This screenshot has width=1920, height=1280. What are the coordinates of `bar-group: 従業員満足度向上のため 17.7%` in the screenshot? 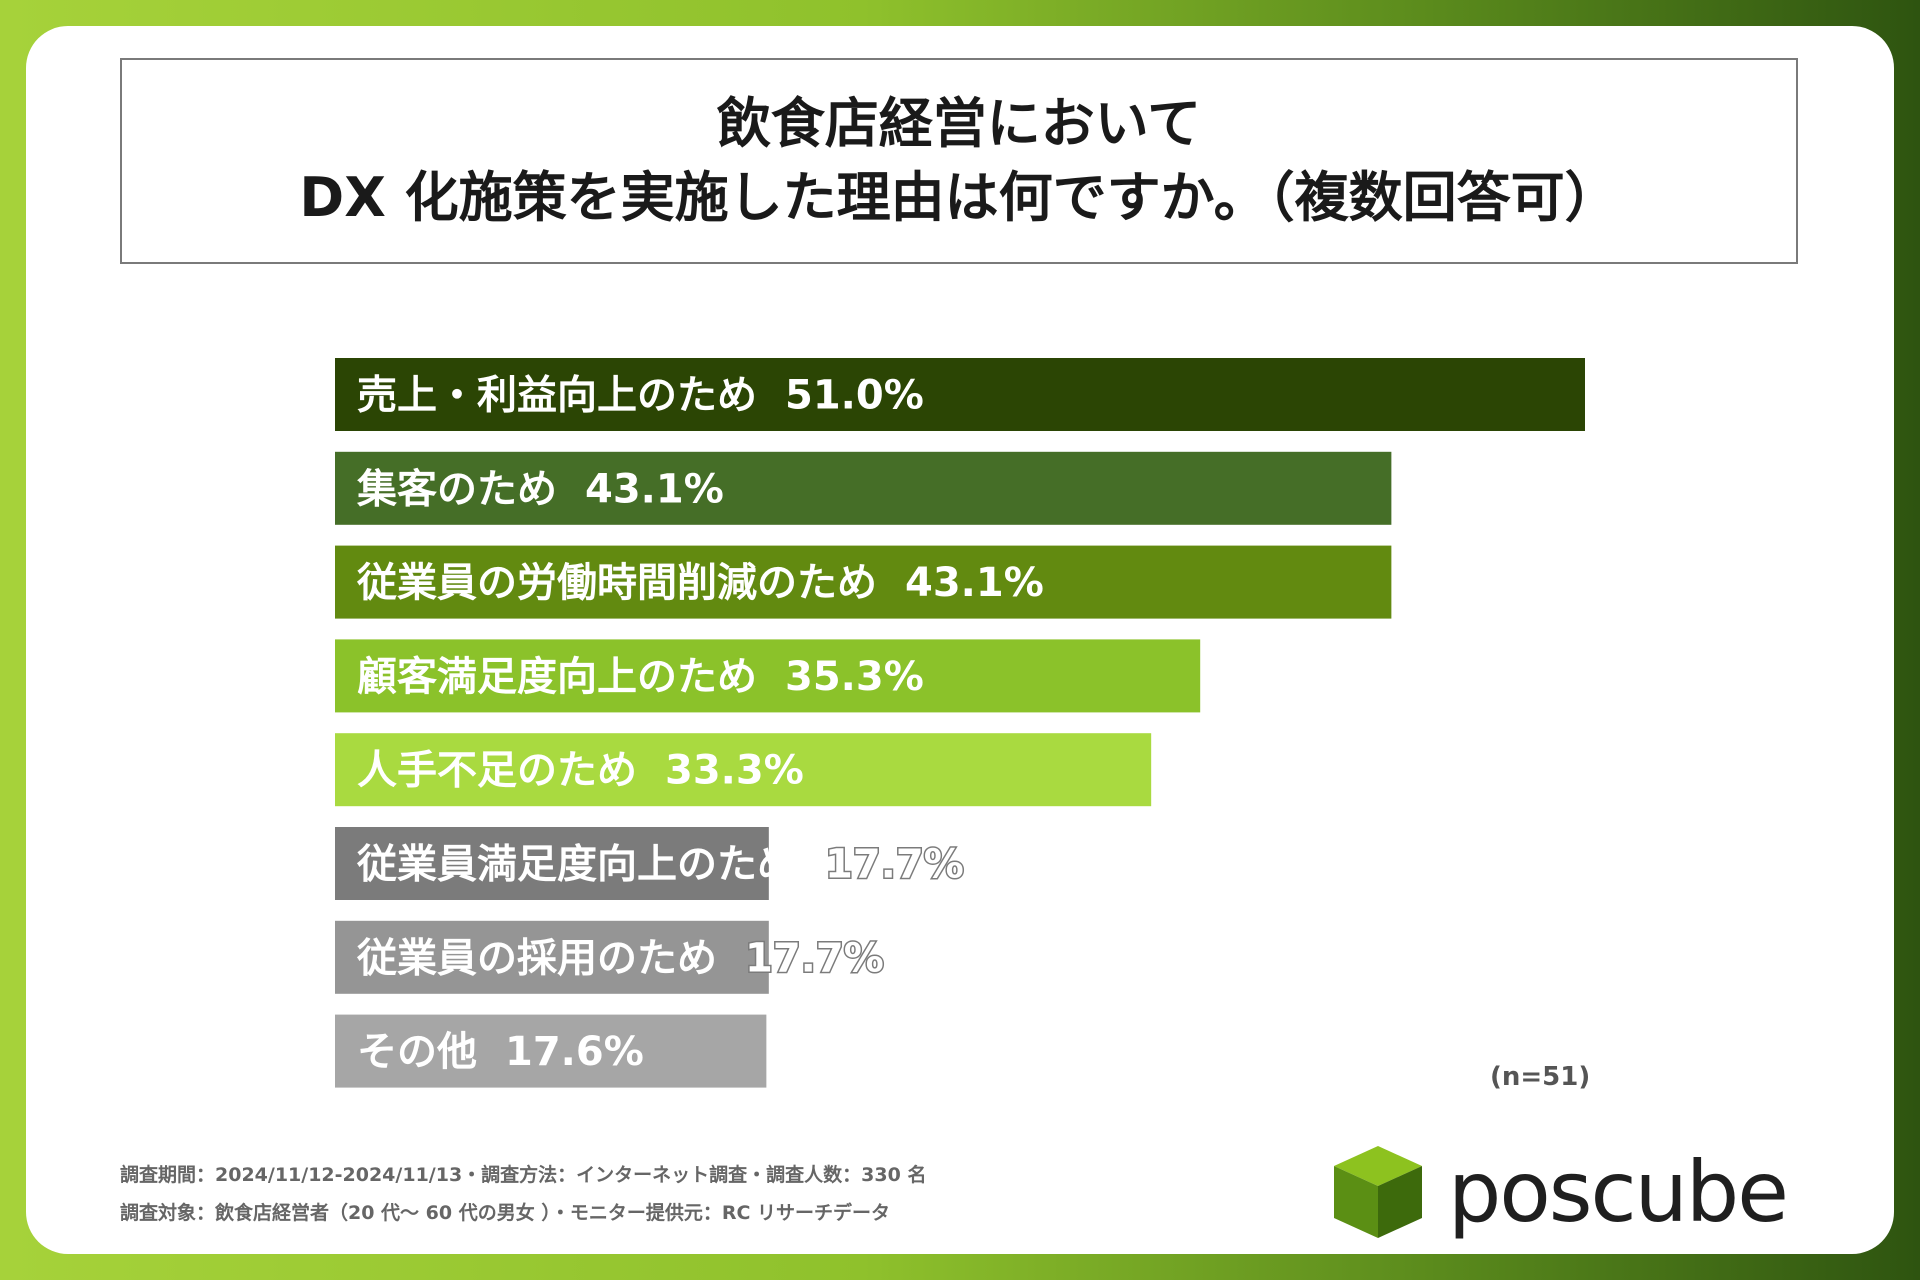 It's located at (650, 863).